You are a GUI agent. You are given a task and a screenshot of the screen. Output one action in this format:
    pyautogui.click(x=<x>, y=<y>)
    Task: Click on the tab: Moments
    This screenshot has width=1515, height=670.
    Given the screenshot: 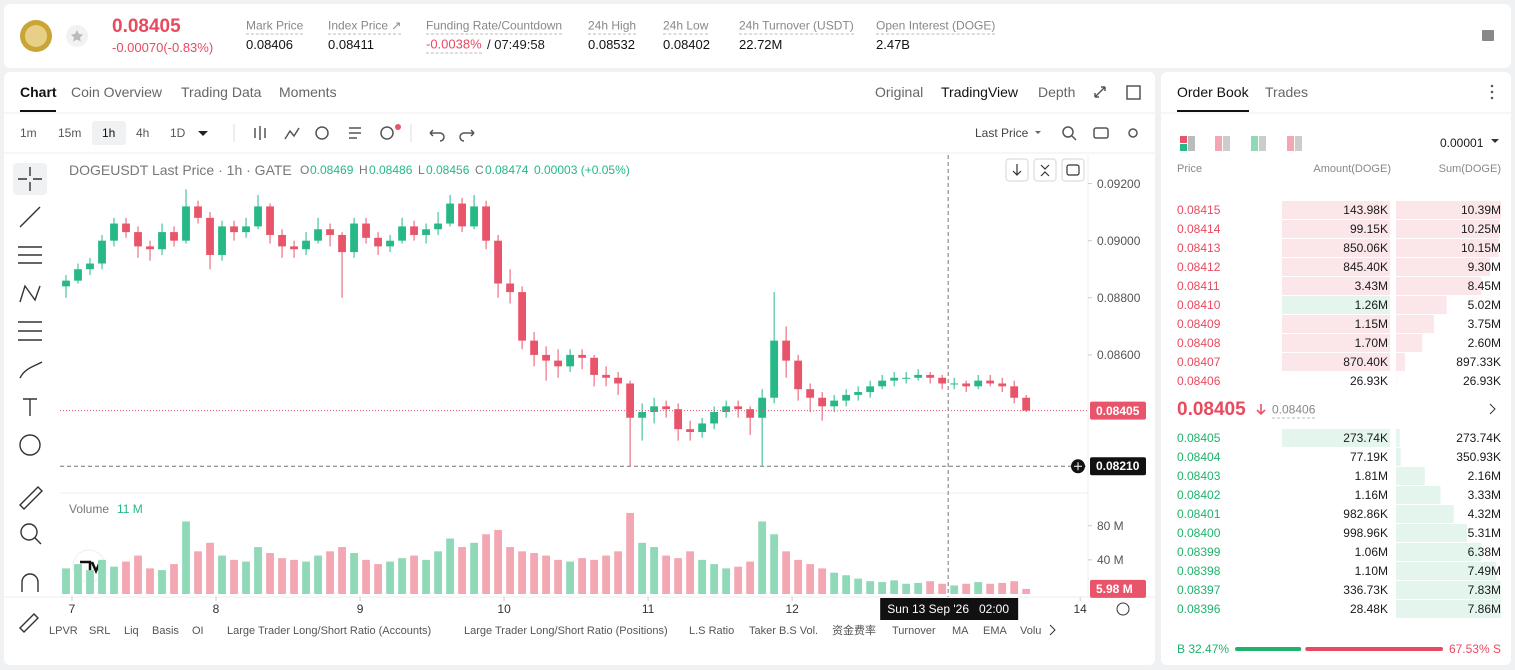 What is the action you would take?
    pyautogui.click(x=308, y=92)
    